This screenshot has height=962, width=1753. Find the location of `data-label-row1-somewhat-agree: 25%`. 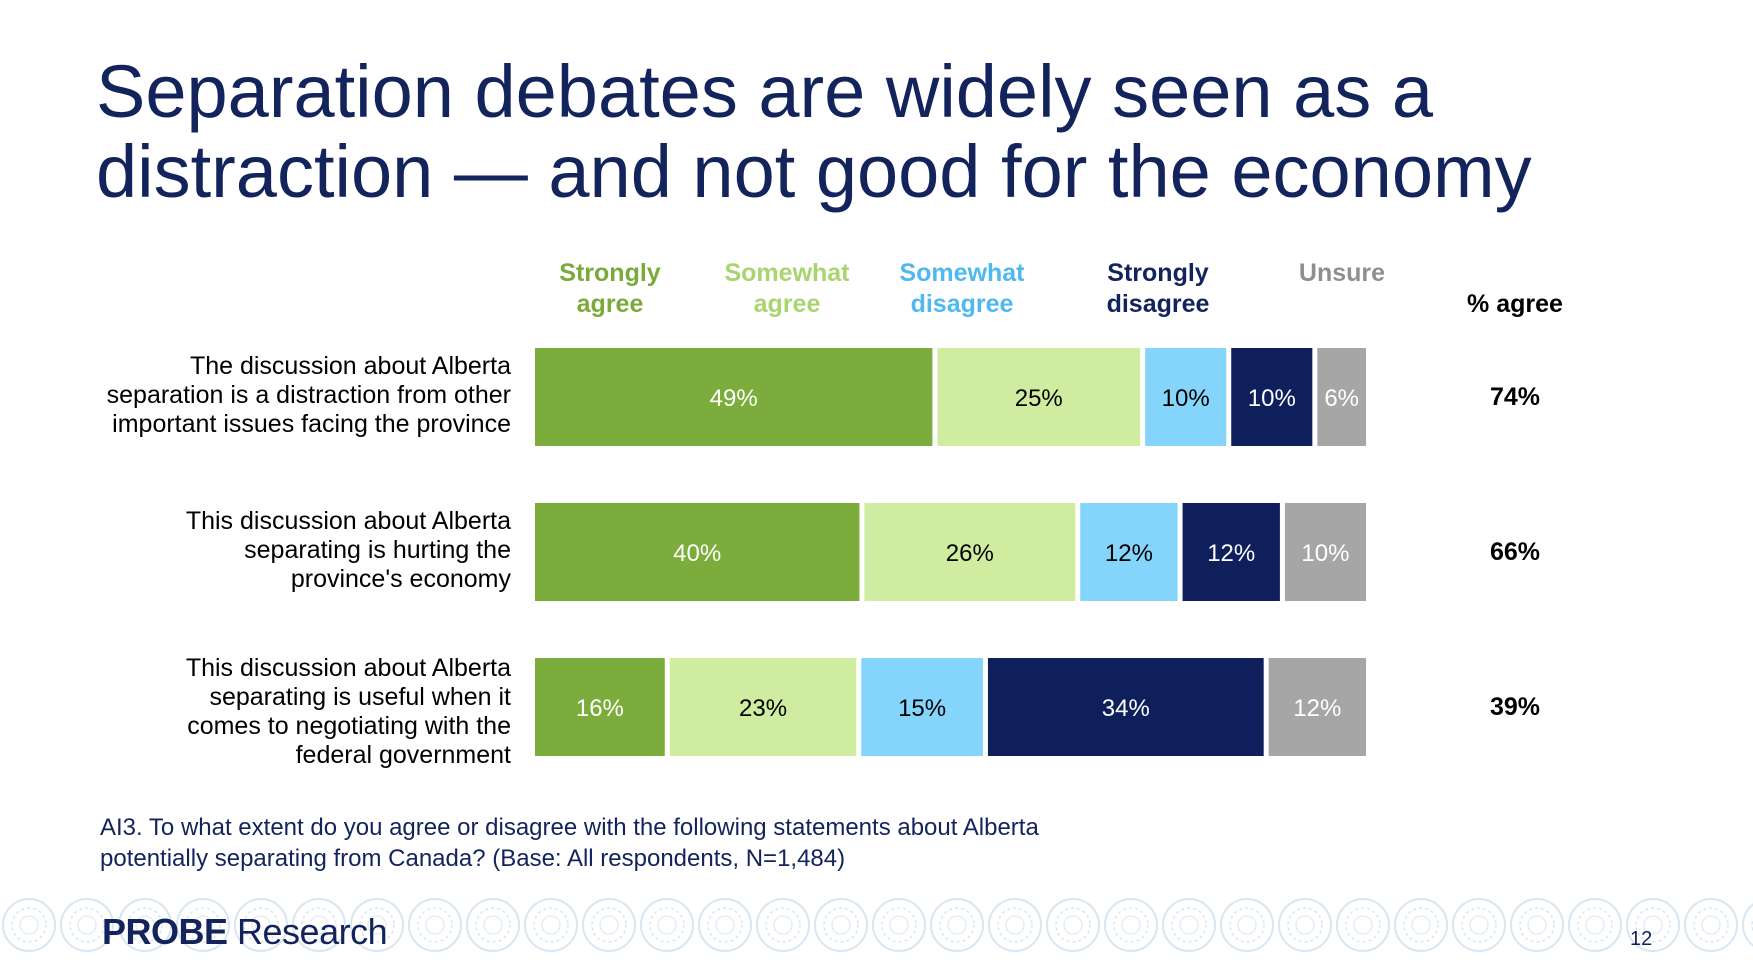

data-label-row1-somewhat-agree: 25% is located at coordinates (1039, 398).